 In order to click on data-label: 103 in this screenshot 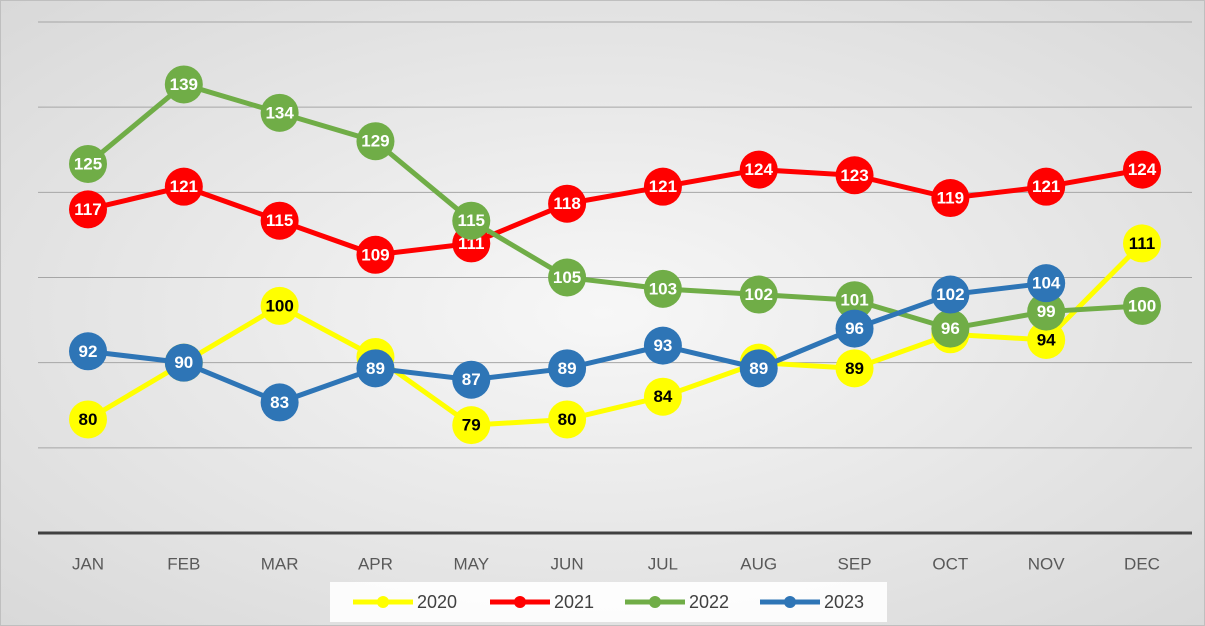, I will do `click(663, 288)`.